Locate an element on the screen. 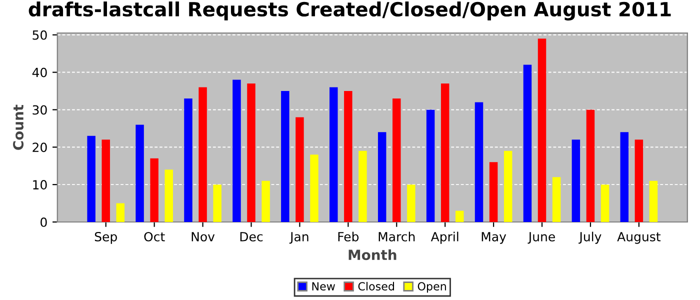  y-tick-label: 10 is located at coordinates (40, 185).